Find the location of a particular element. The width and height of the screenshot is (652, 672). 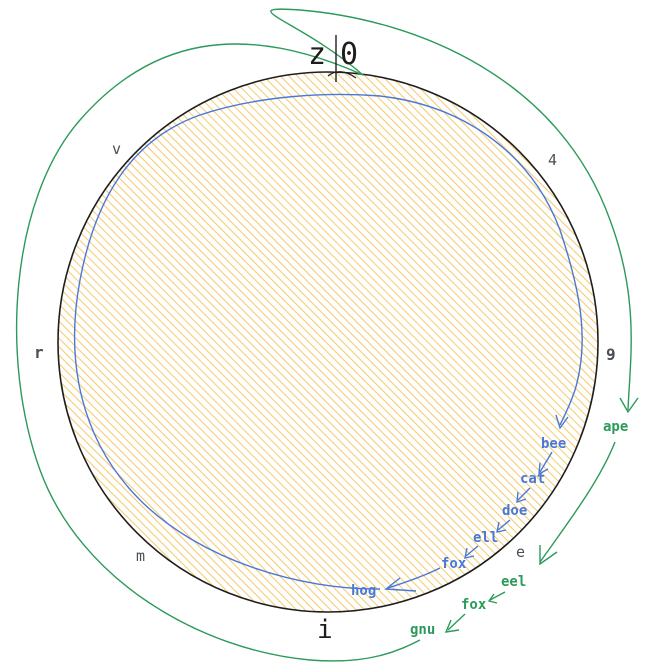

green-arrow-fox-gnu is located at coordinates (456, 622).